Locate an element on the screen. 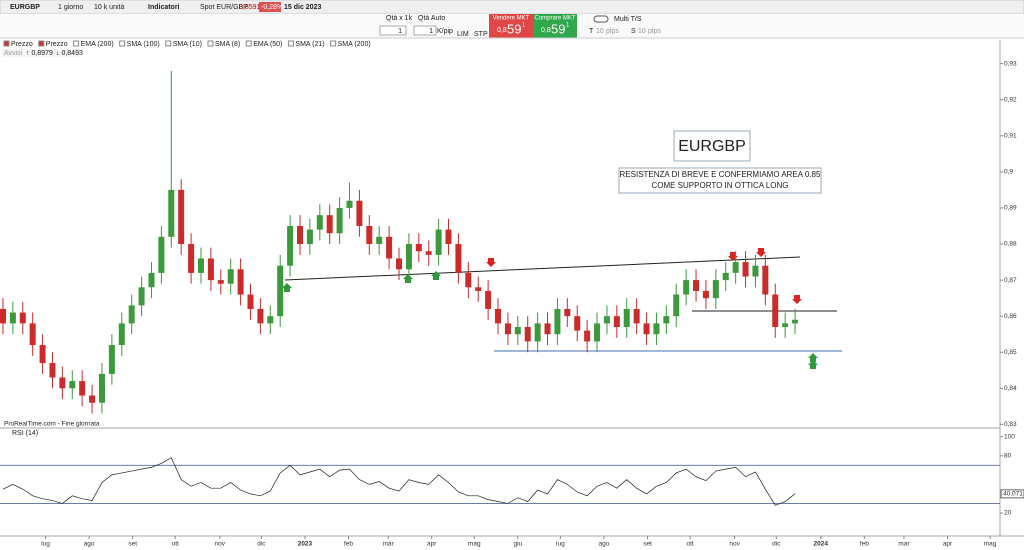 This screenshot has width=1024, height=550. y-tick-label: 0,86 is located at coordinates (1010, 316).